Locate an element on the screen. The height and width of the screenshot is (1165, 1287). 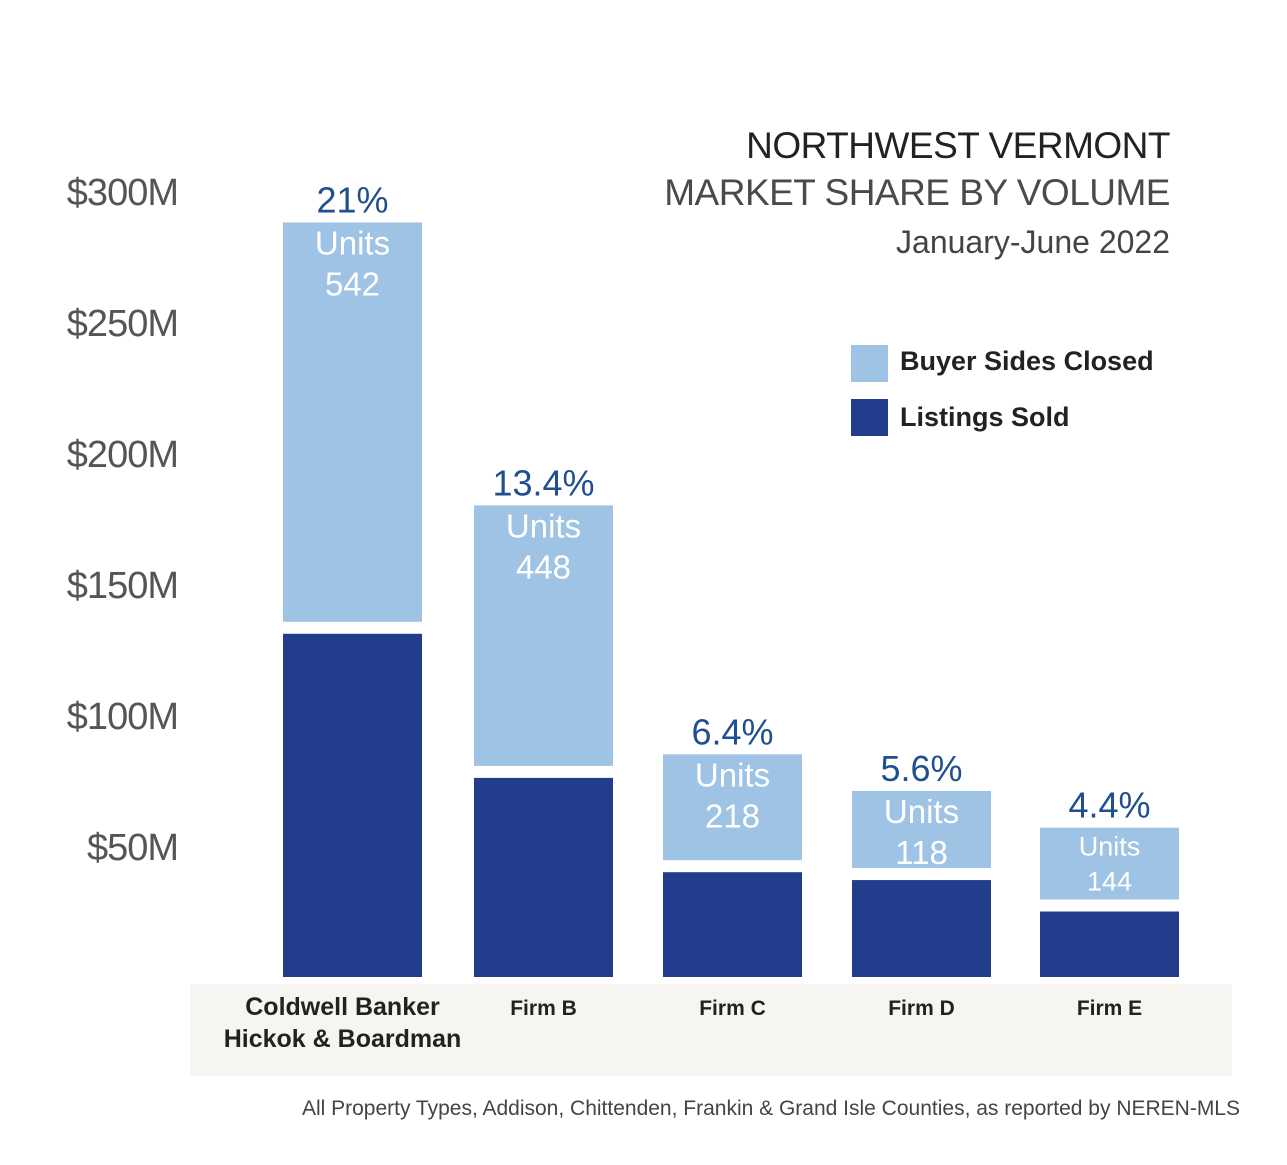
market-share-label: 13.4% is located at coordinates (543, 482).